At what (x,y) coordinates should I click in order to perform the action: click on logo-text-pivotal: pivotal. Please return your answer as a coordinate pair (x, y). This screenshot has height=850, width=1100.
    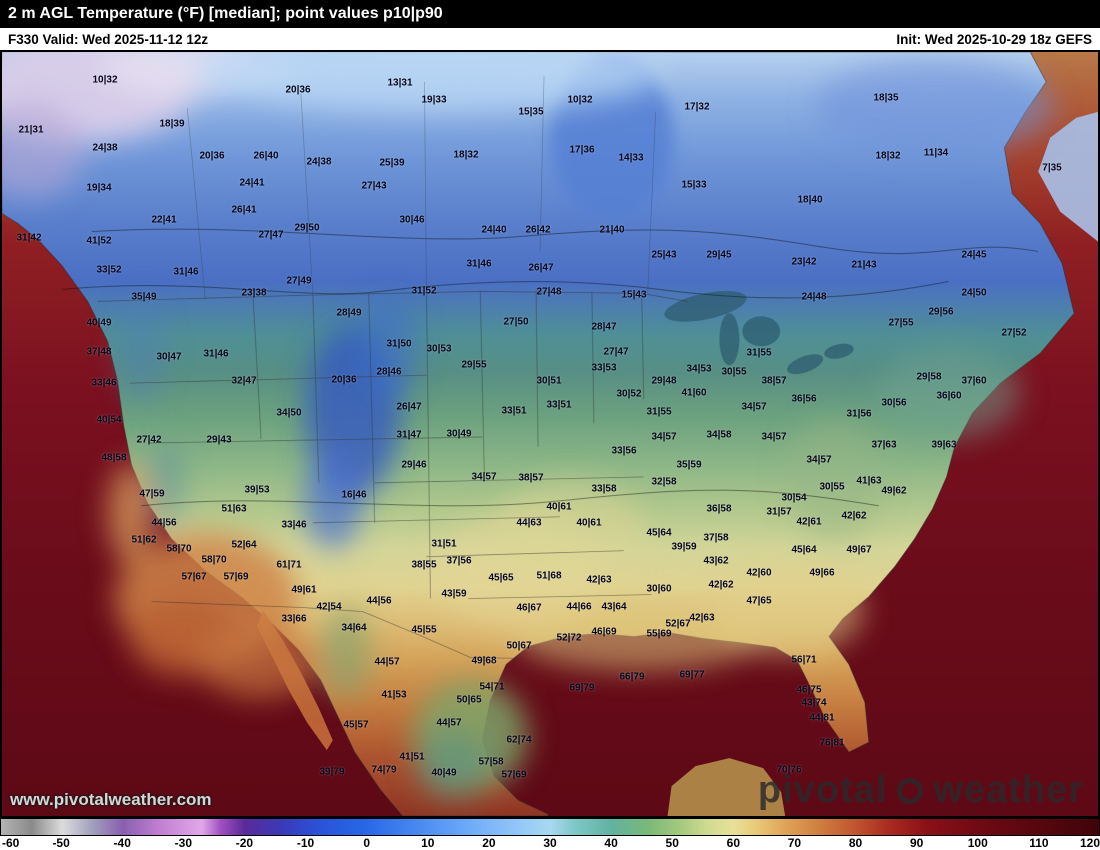
    Looking at the image, I should click on (822, 790).